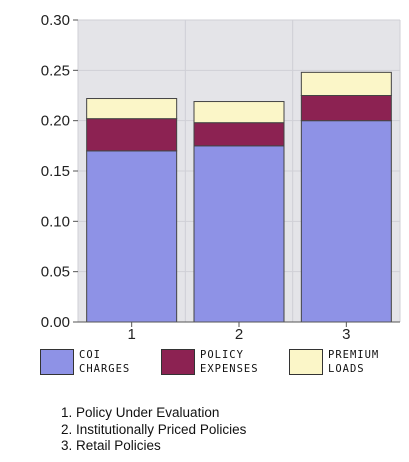 This screenshot has height=462, width=409. Describe the element at coordinates (90, 355) in the screenshot. I see `legend-label-coi: COI` at that location.